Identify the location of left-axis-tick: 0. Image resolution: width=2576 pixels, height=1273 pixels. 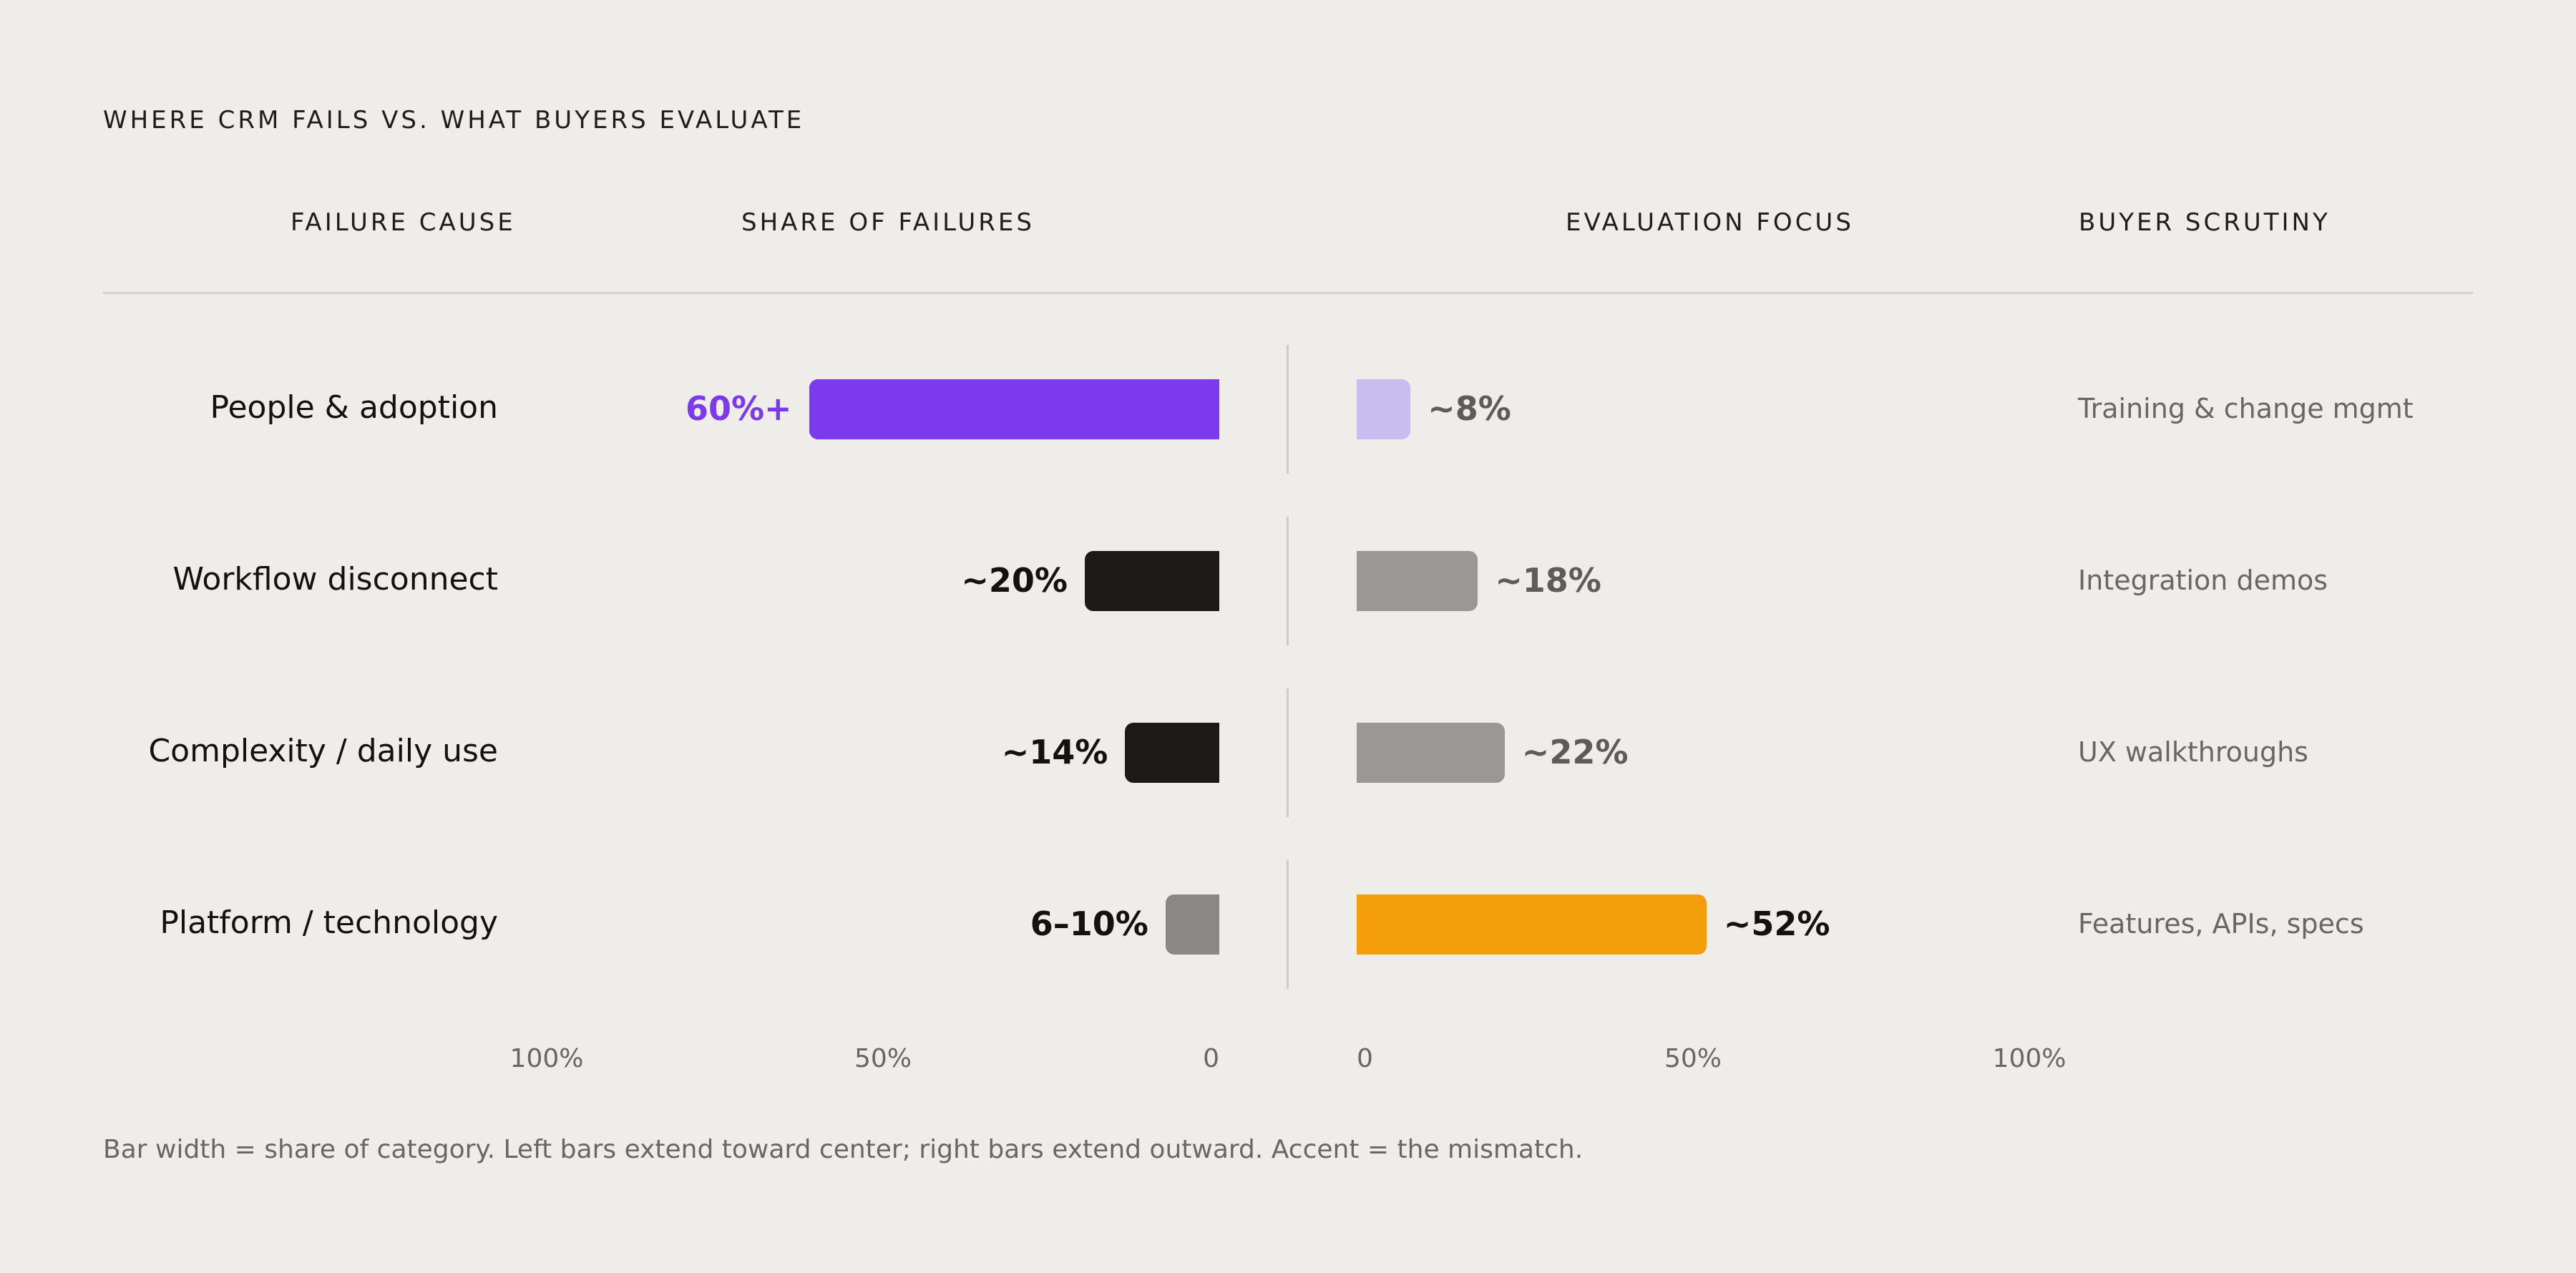
(1211, 1058).